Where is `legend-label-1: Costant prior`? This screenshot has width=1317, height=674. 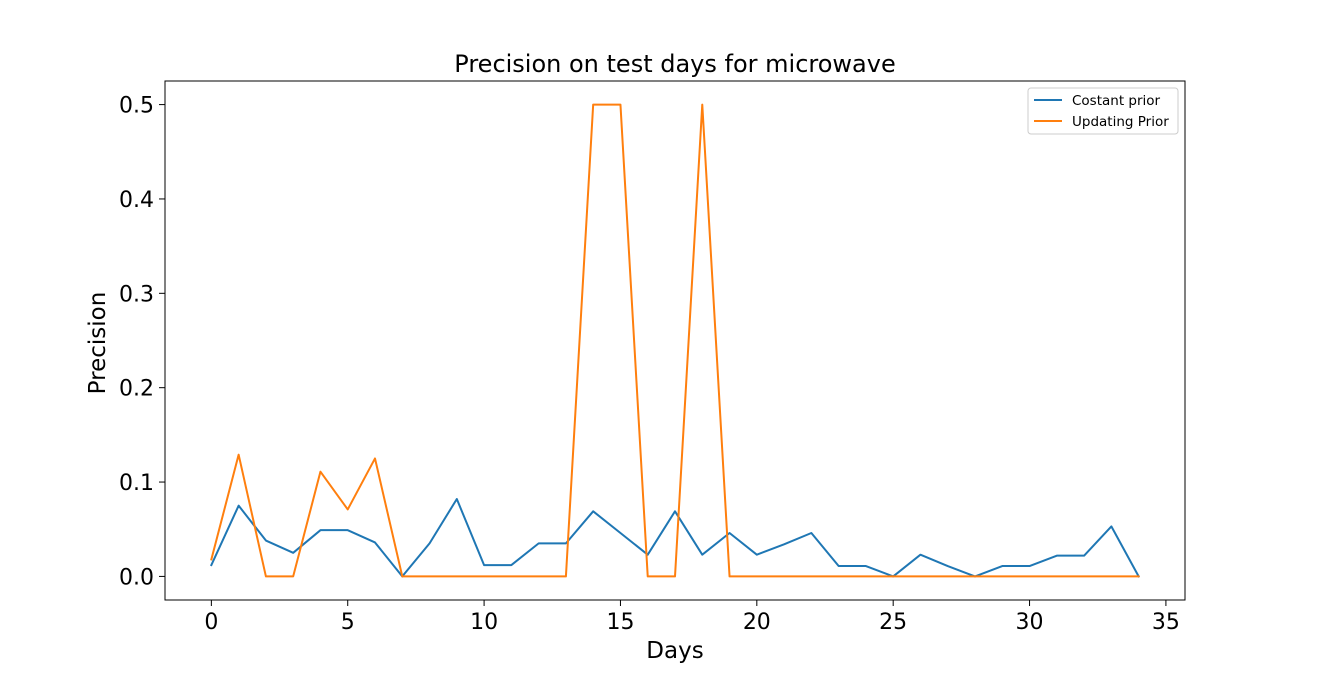
legend-label-1: Costant prior is located at coordinates (1116, 101).